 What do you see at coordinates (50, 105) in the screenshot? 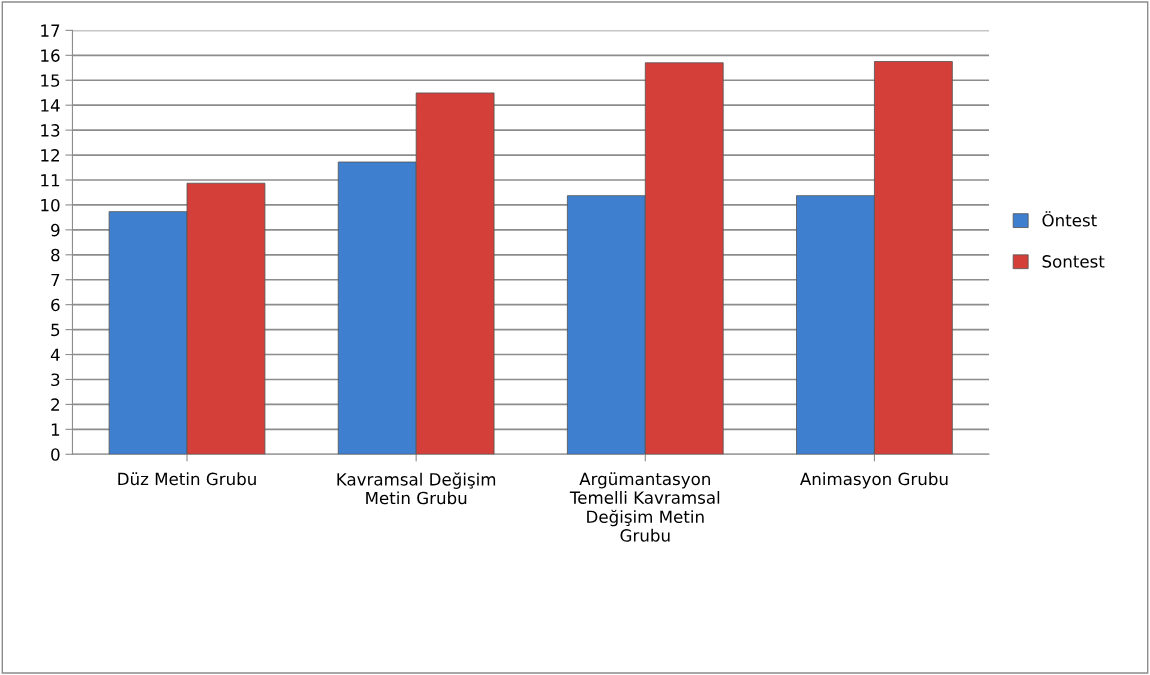
I see `y-tick-label: 14` at bounding box center [50, 105].